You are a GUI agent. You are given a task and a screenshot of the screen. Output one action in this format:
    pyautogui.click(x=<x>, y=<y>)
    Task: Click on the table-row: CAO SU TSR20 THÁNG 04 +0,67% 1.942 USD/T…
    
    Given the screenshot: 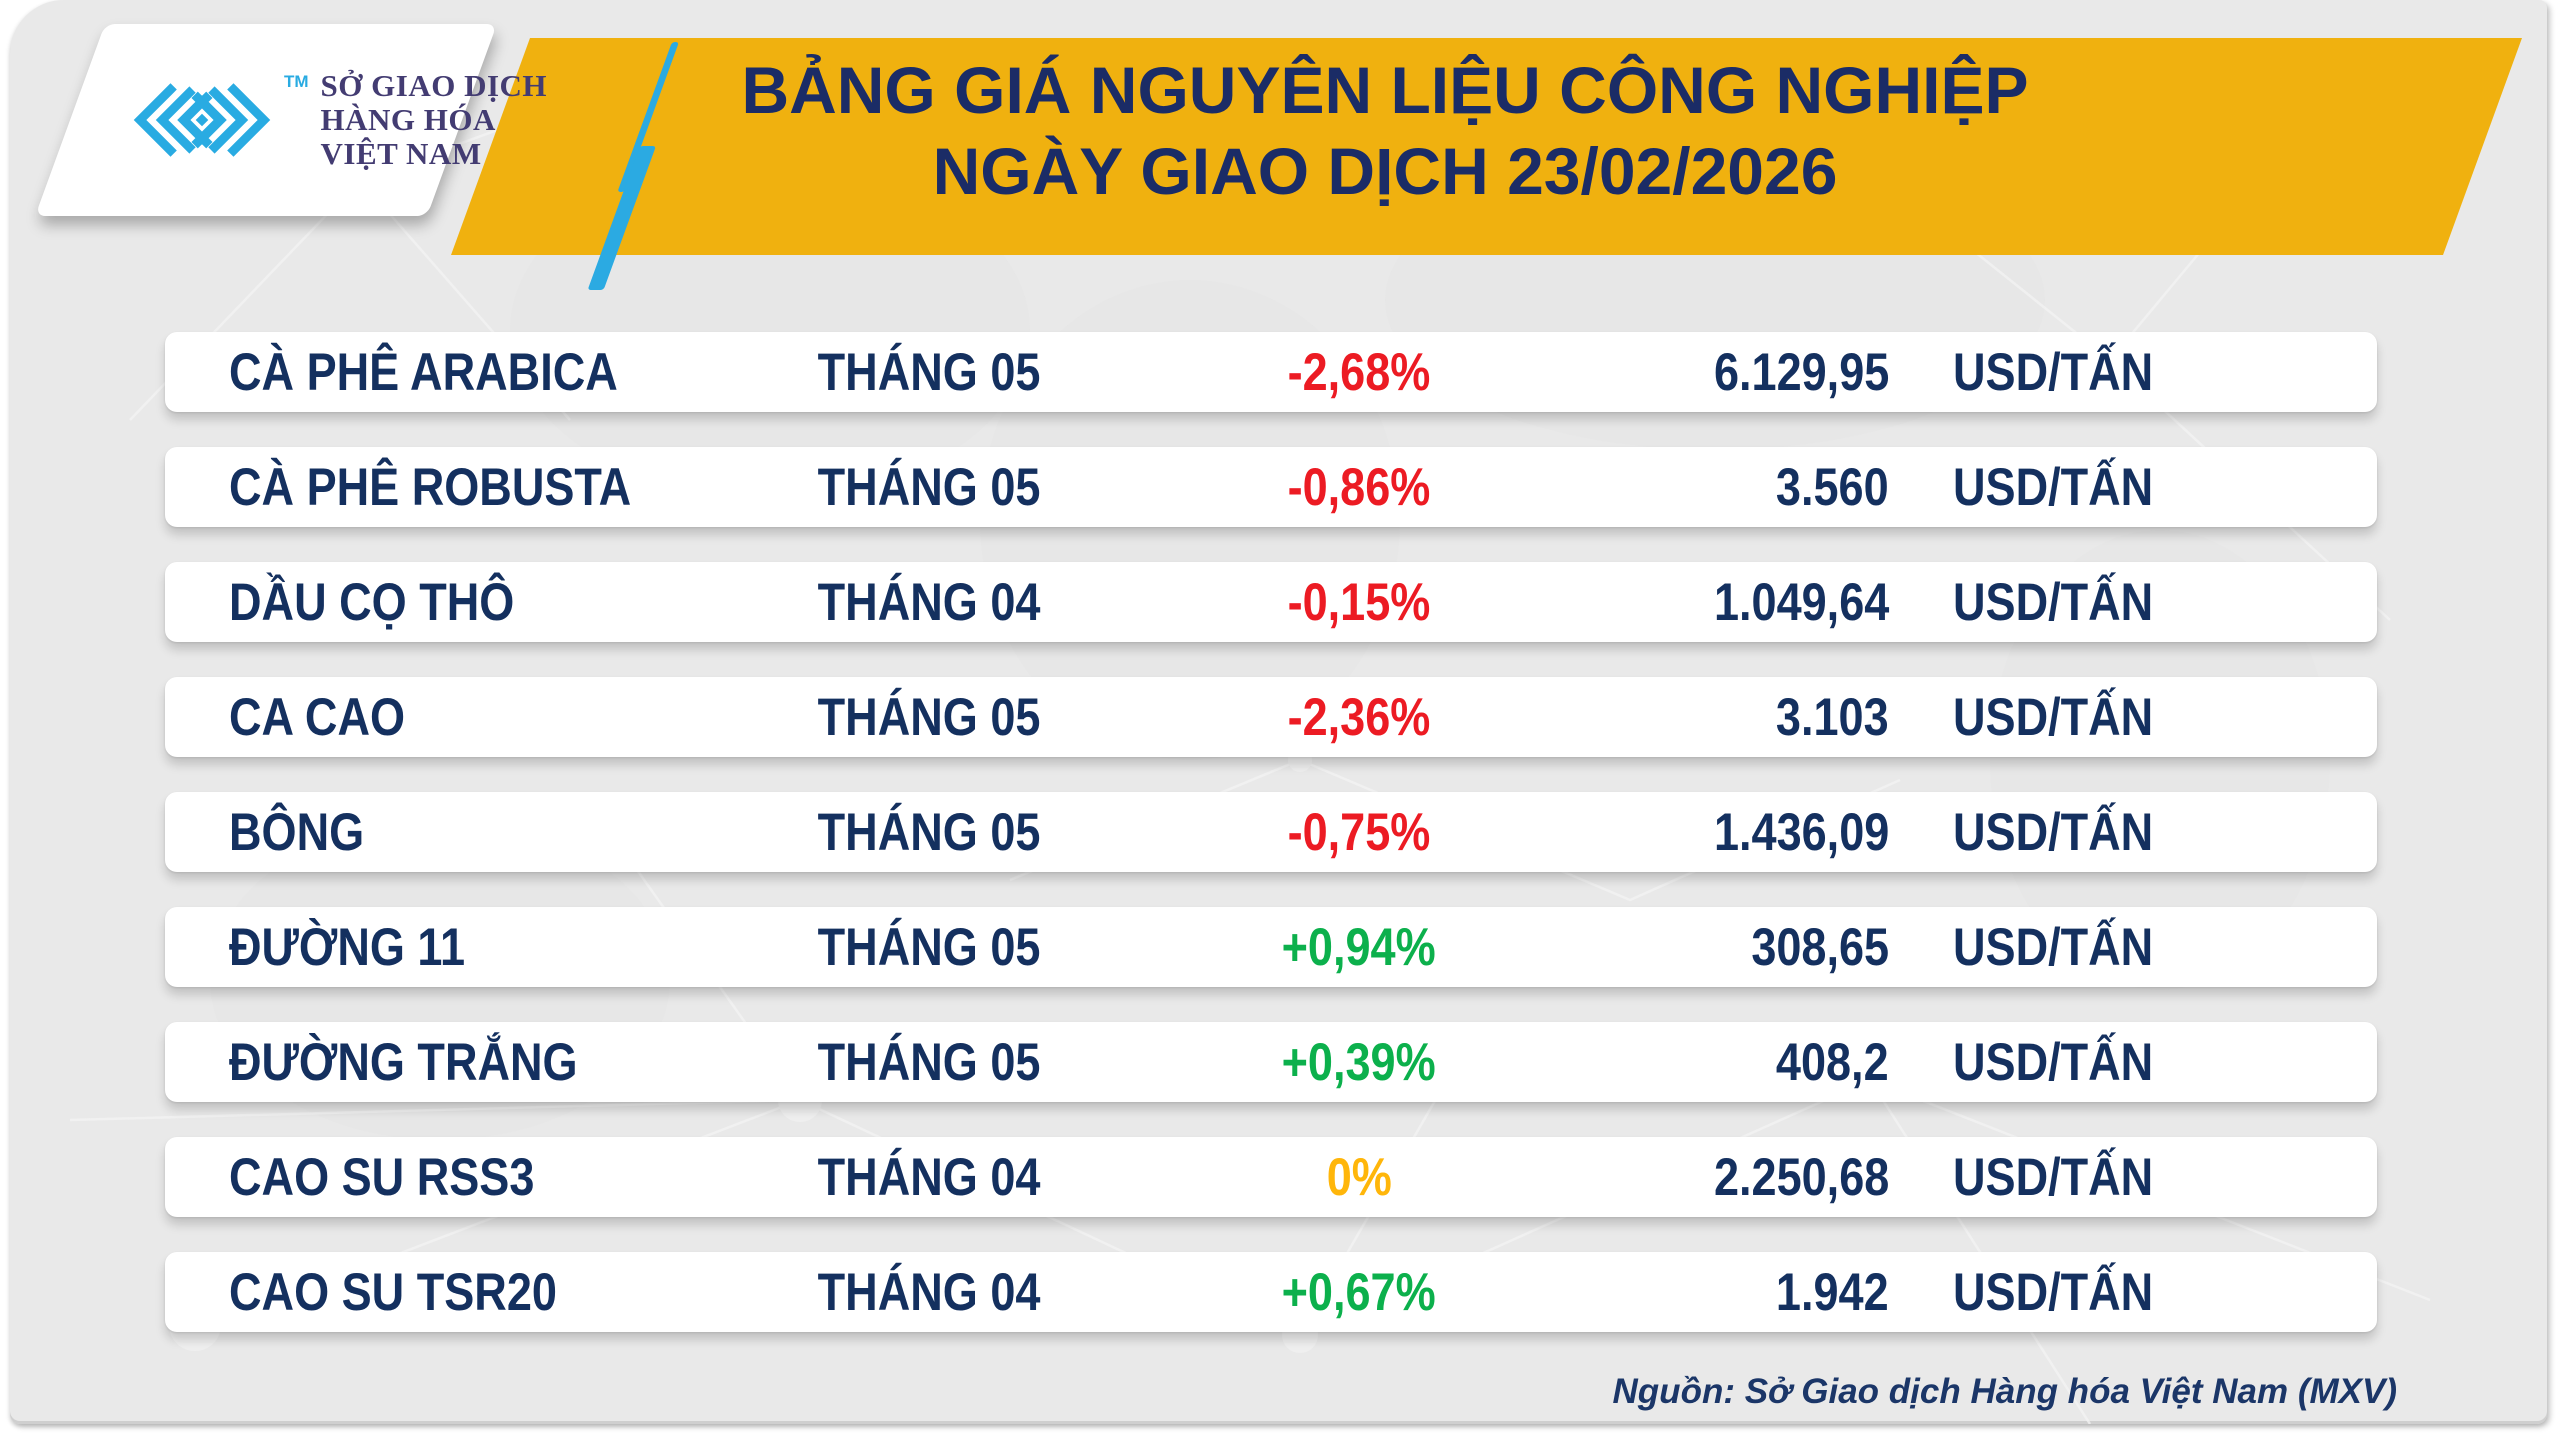 What is the action you would take?
    pyautogui.click(x=1271, y=1292)
    